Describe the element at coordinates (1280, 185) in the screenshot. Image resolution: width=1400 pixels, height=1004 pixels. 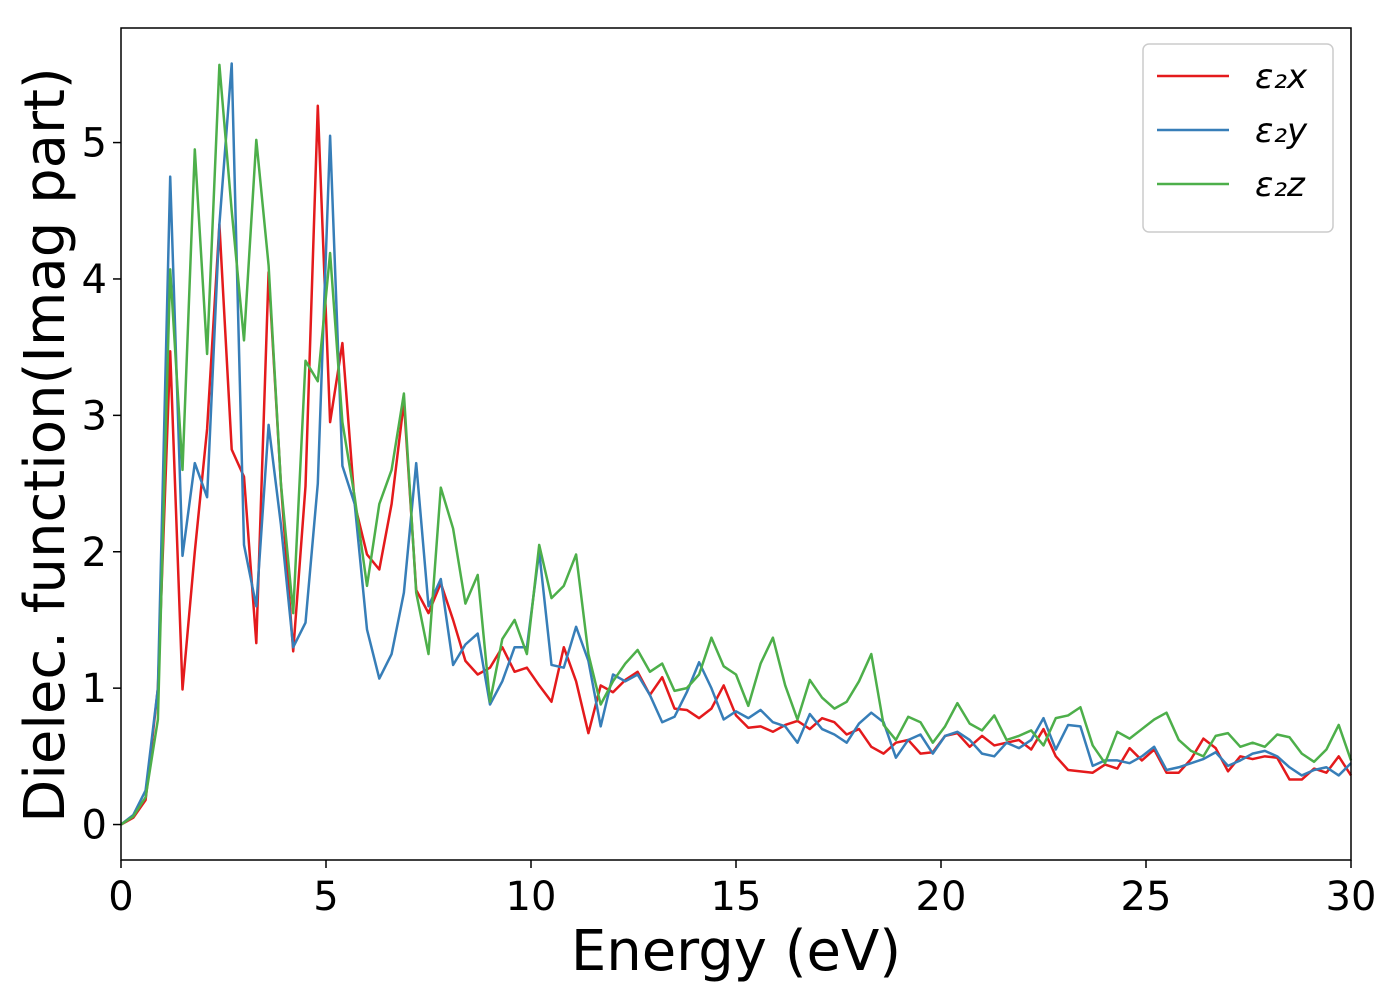
I see `legend-label: ε₂z` at that location.